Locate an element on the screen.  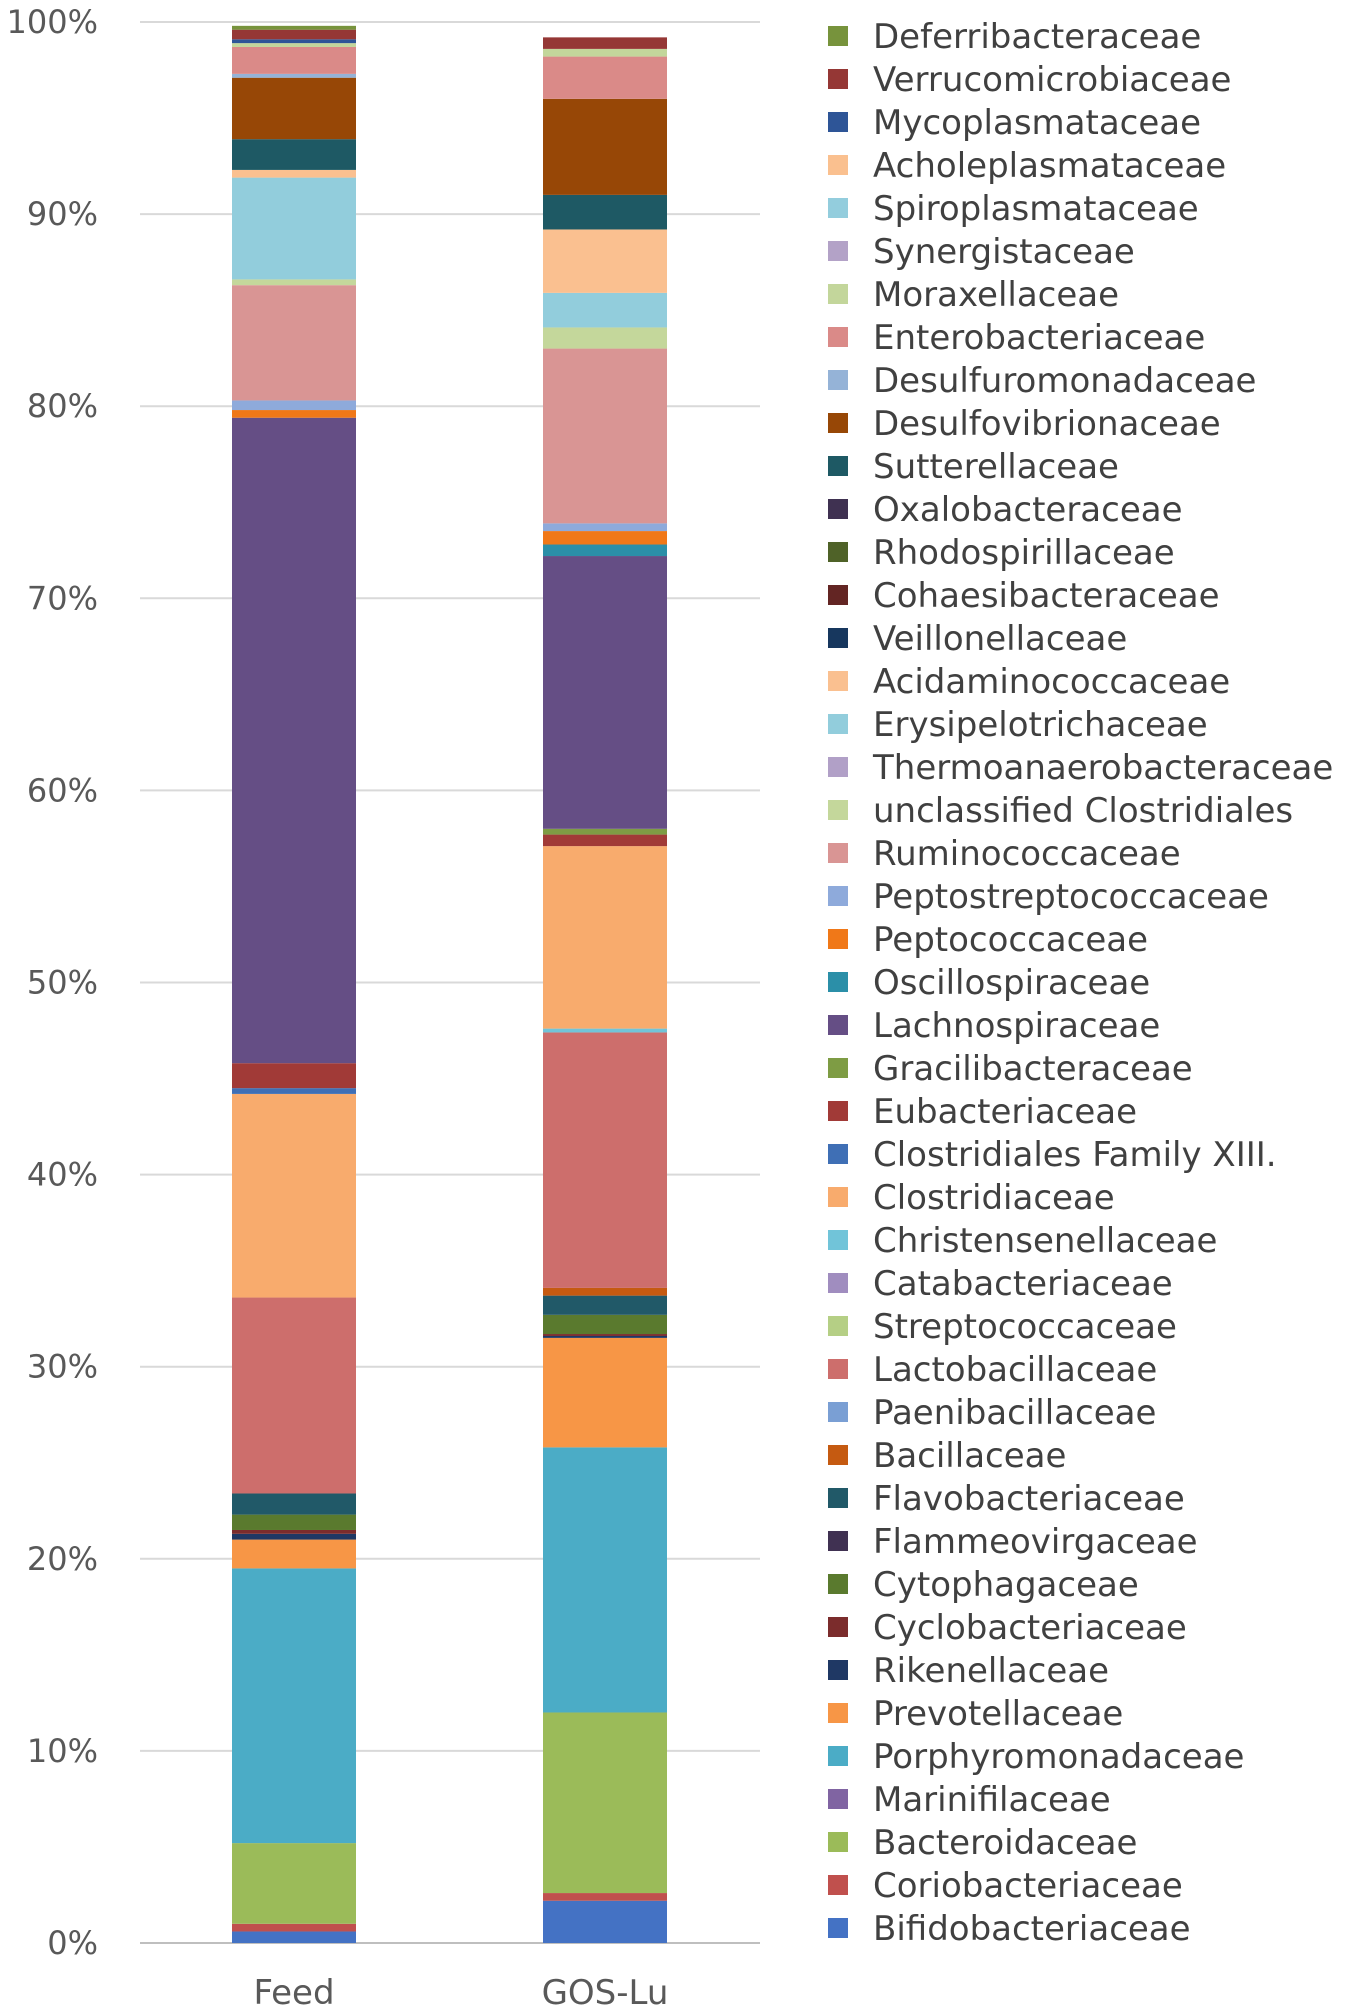
legend-label: Desulfovibrionaceae is located at coordinates (1047, 424).